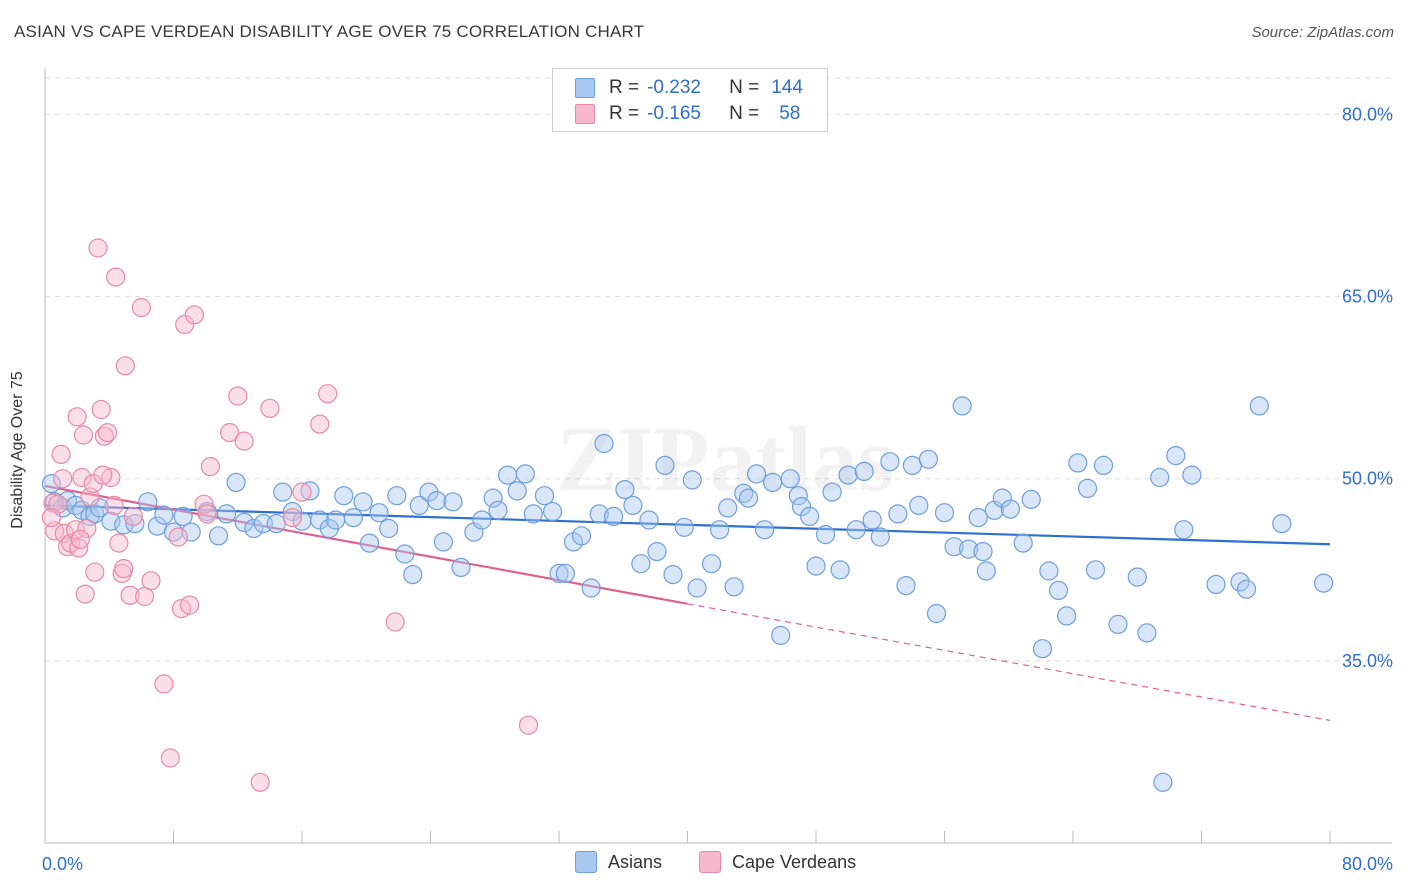 This screenshot has width=1406, height=892. I want to click on legend-item-cape-verdeans: Cape Verdeans, so click(777, 862).